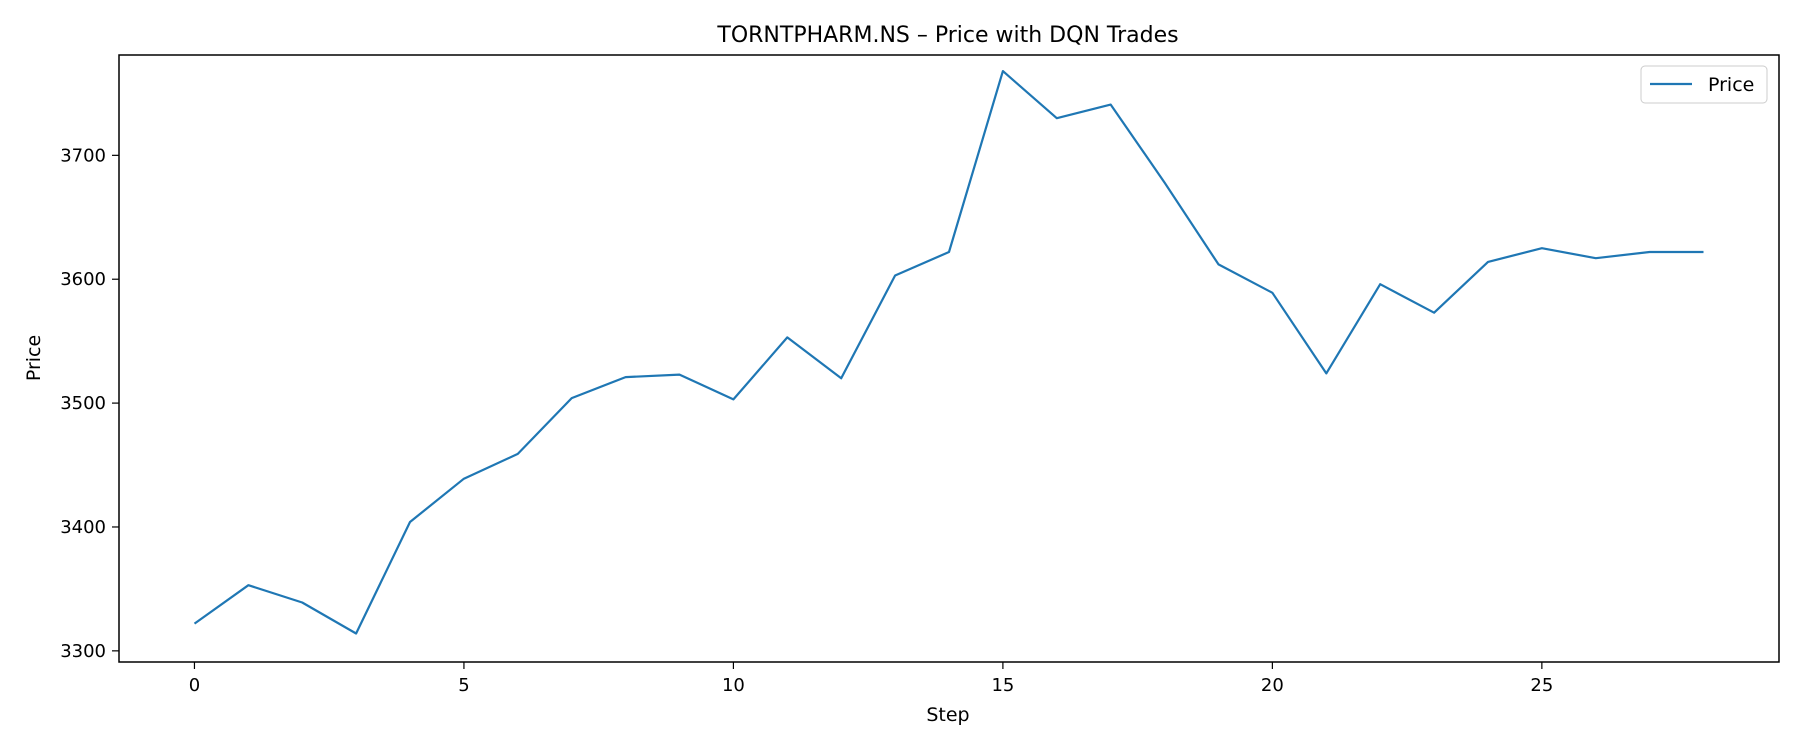  What do you see at coordinates (463, 685) in the screenshot?
I see `x-tick-label: 5` at bounding box center [463, 685].